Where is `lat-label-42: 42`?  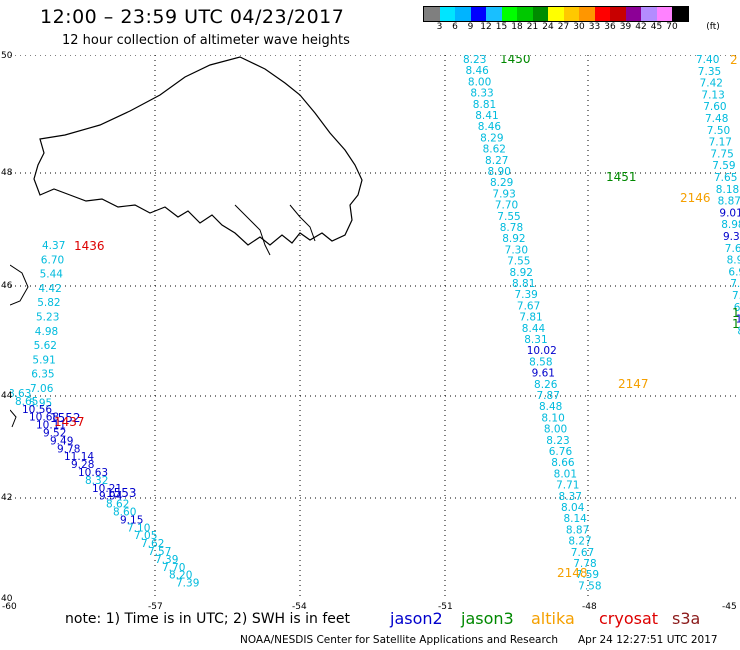 lat-label-42: 42 is located at coordinates (7, 498).